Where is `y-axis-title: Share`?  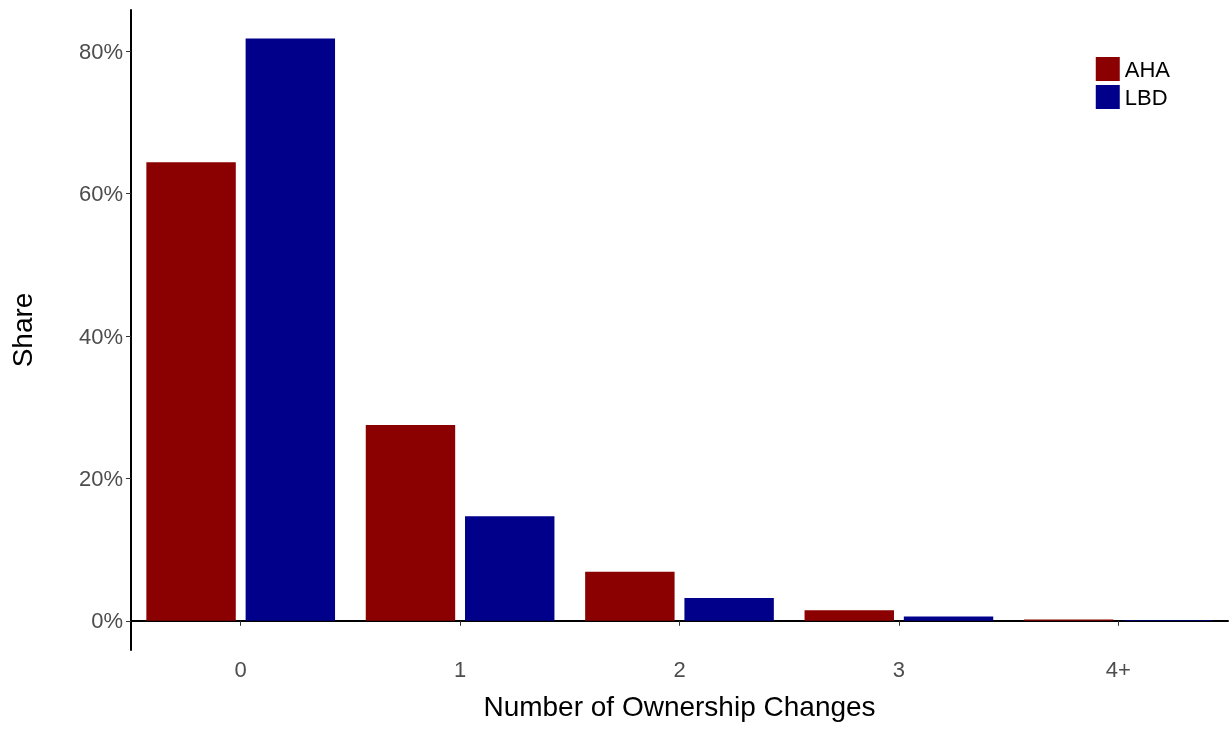
y-axis-title: Share is located at coordinates (22, 330).